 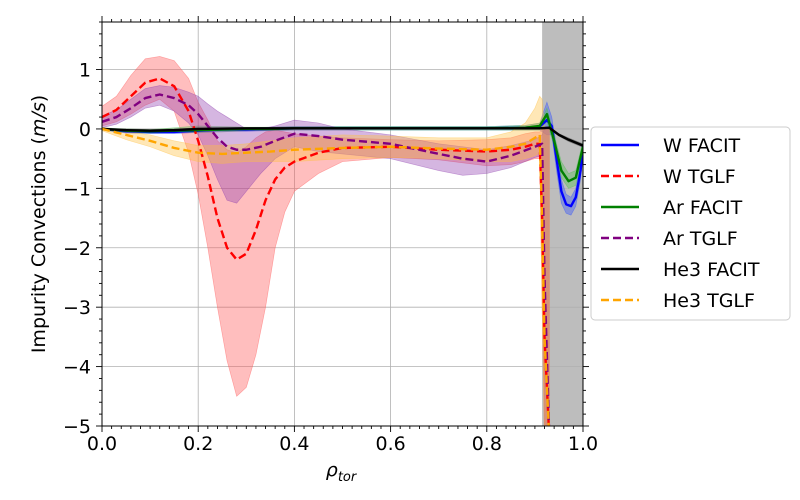 What do you see at coordinates (39, 245) in the screenshot?
I see `y-axis-label-prefix: Impurity Convections (` at bounding box center [39, 245].